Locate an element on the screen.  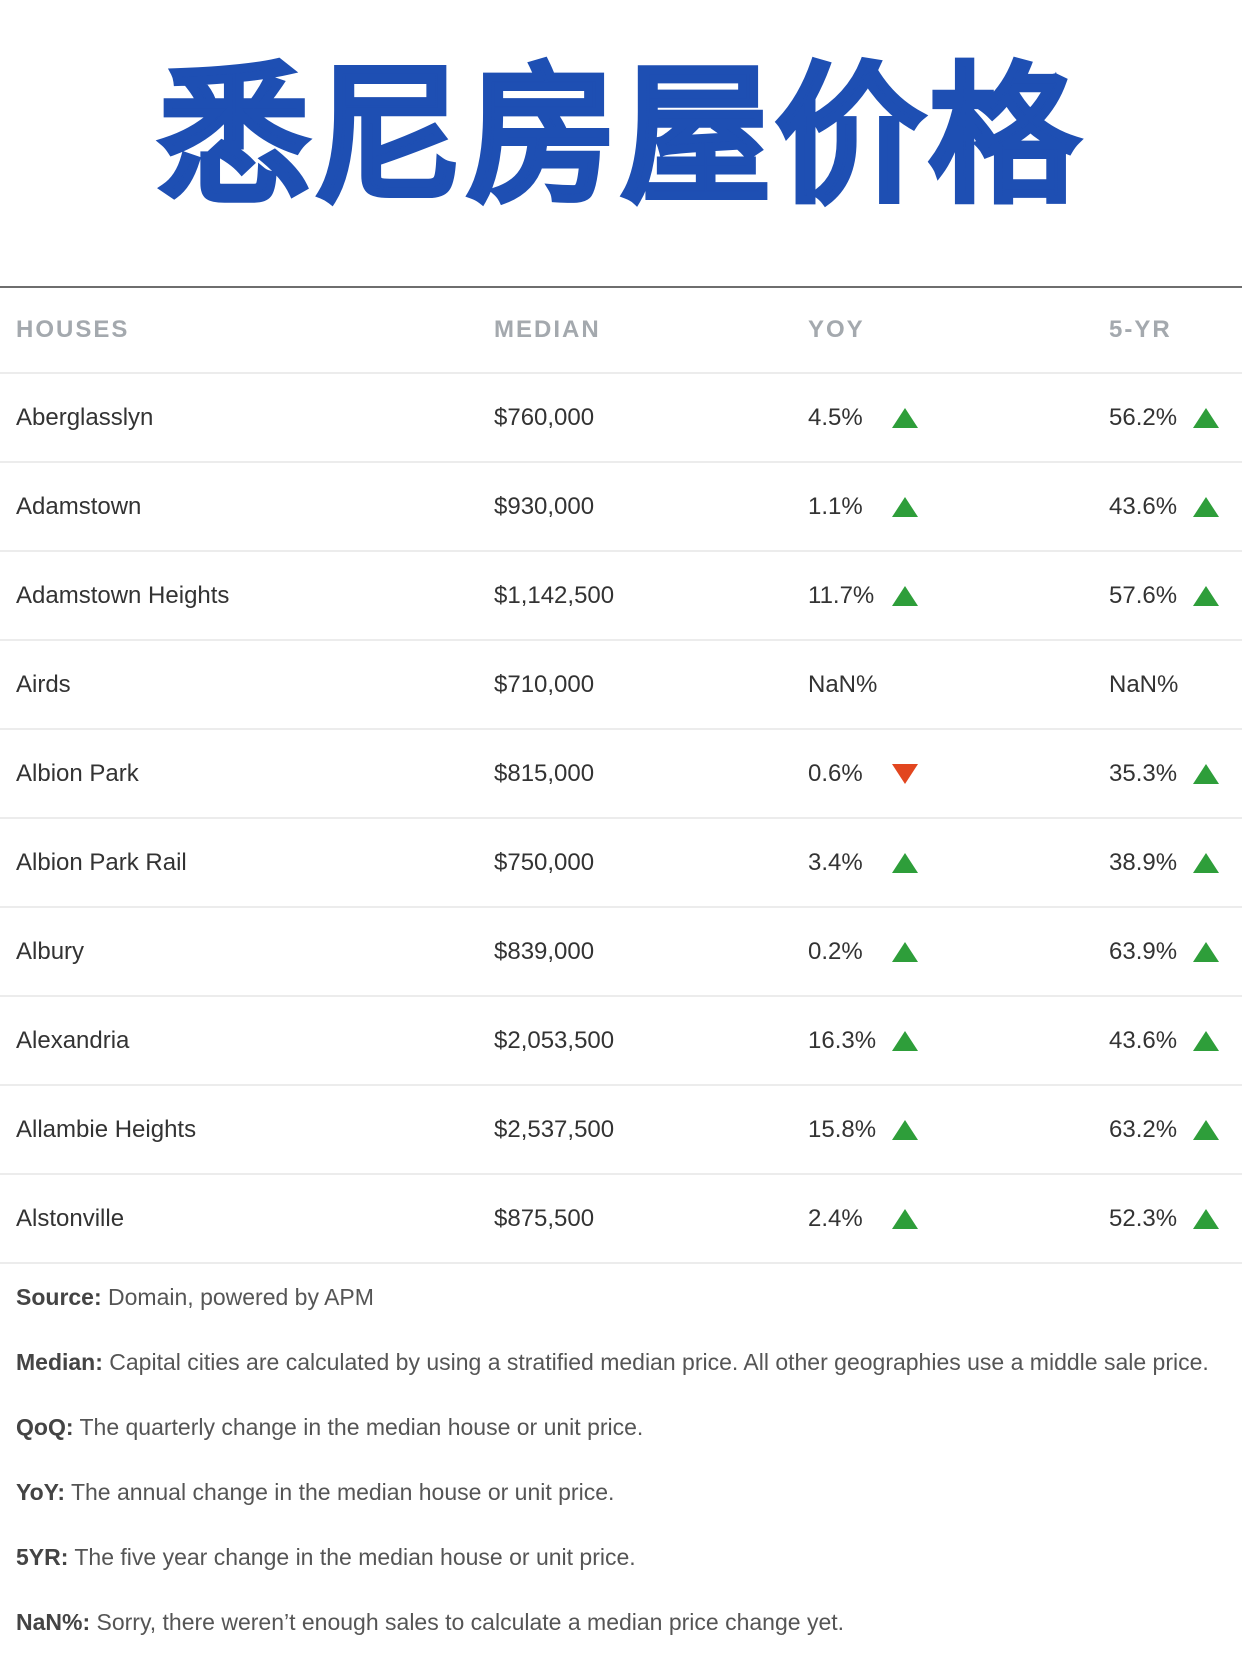
median-price: $2,053,500 is located at coordinates (554, 1040).